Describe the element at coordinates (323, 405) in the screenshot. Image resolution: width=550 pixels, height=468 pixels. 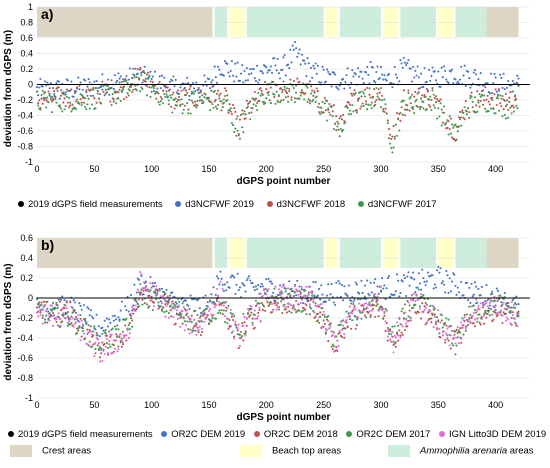
I see `x-tick-label: 250` at that location.